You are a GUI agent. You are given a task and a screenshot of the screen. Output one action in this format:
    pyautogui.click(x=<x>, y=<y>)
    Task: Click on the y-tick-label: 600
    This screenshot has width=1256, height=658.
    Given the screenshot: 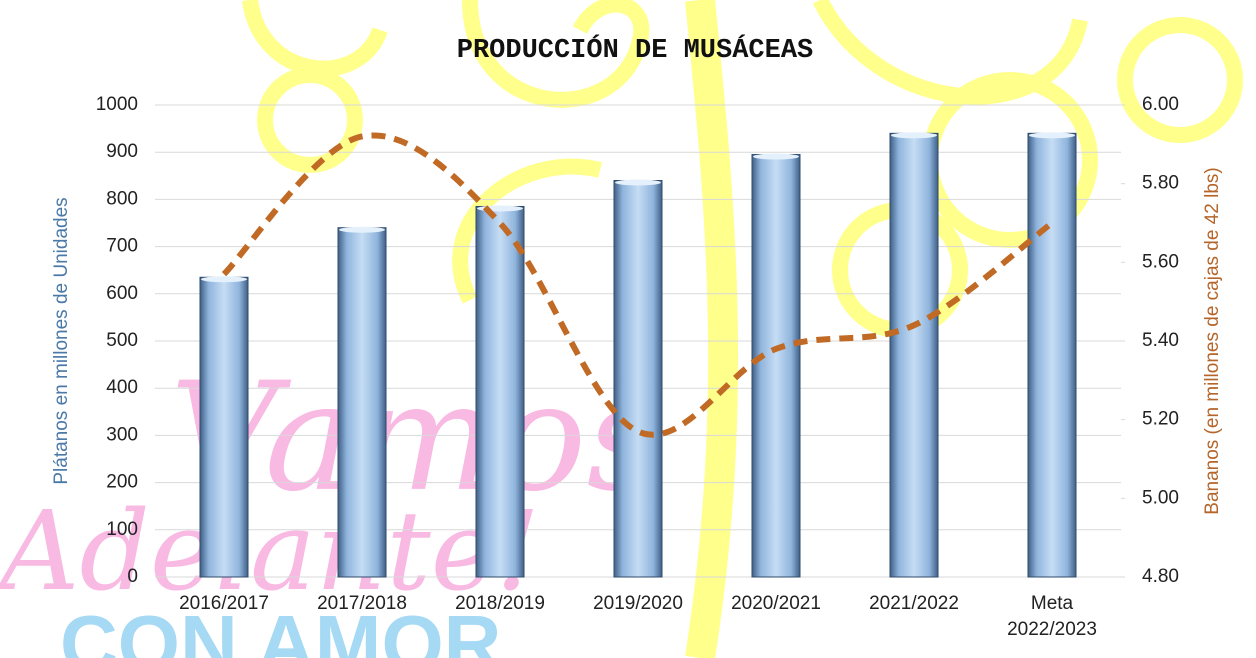 What is the action you would take?
    pyautogui.click(x=122, y=293)
    